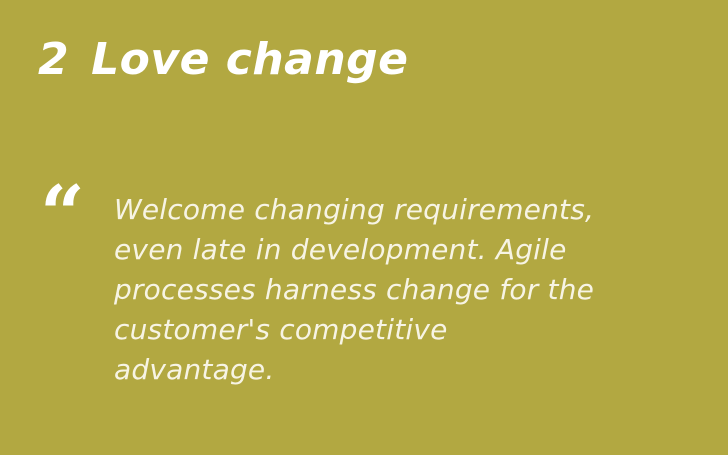 The image size is (728, 455). I want to click on principle-number: 2, so click(54, 59).